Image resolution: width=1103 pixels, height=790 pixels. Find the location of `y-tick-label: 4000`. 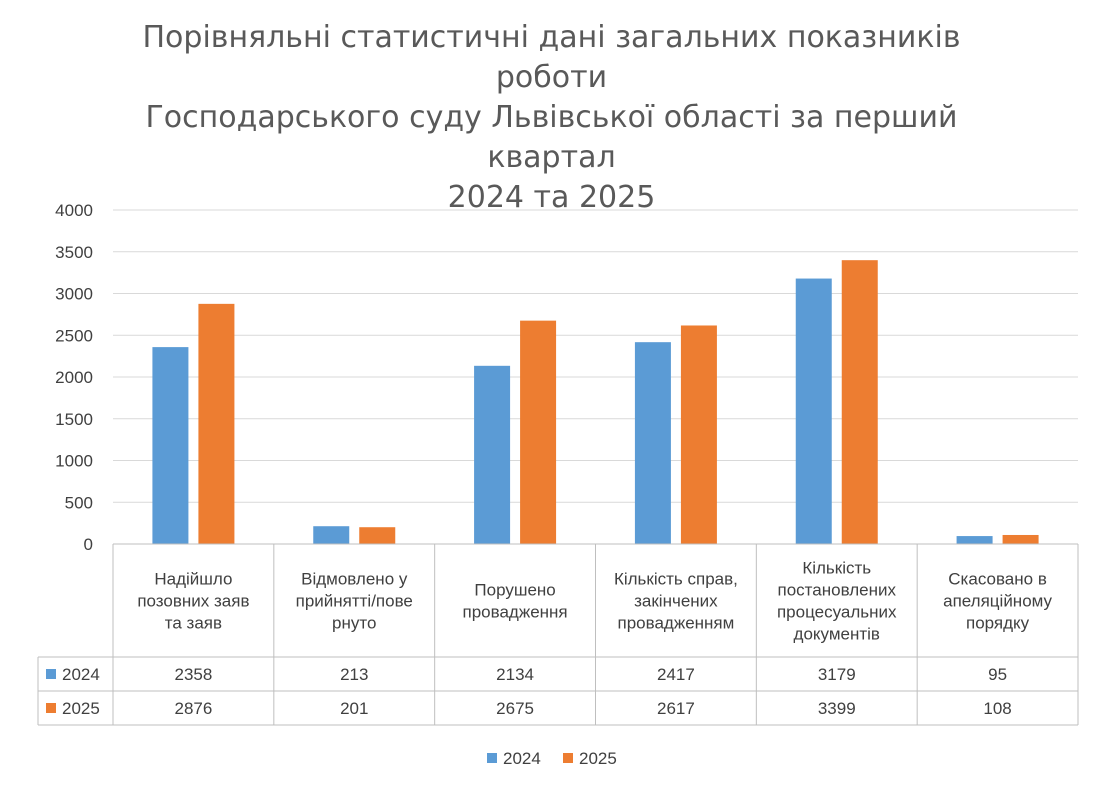

y-tick-label: 4000 is located at coordinates (74, 210).